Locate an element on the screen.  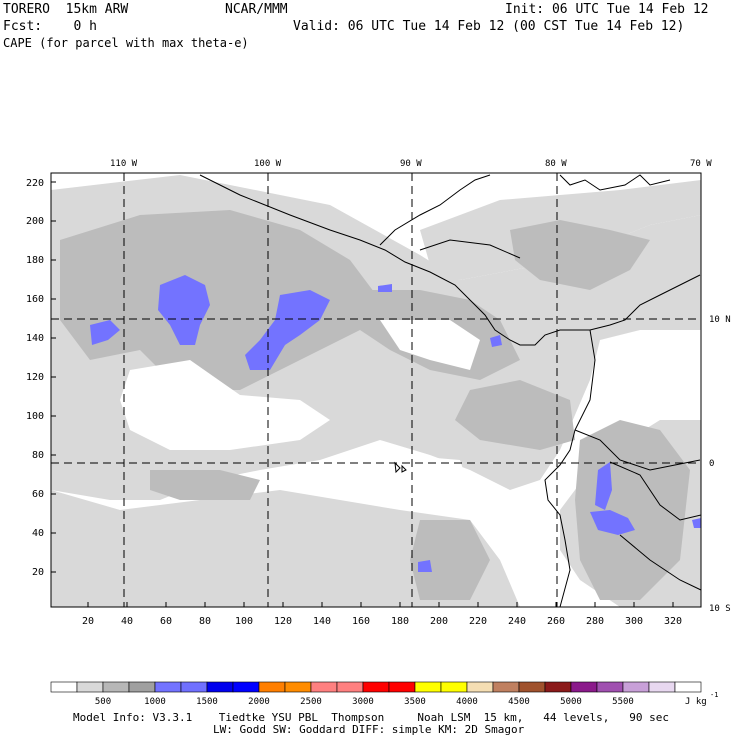
colorbar is located at coordinates (376, 687).